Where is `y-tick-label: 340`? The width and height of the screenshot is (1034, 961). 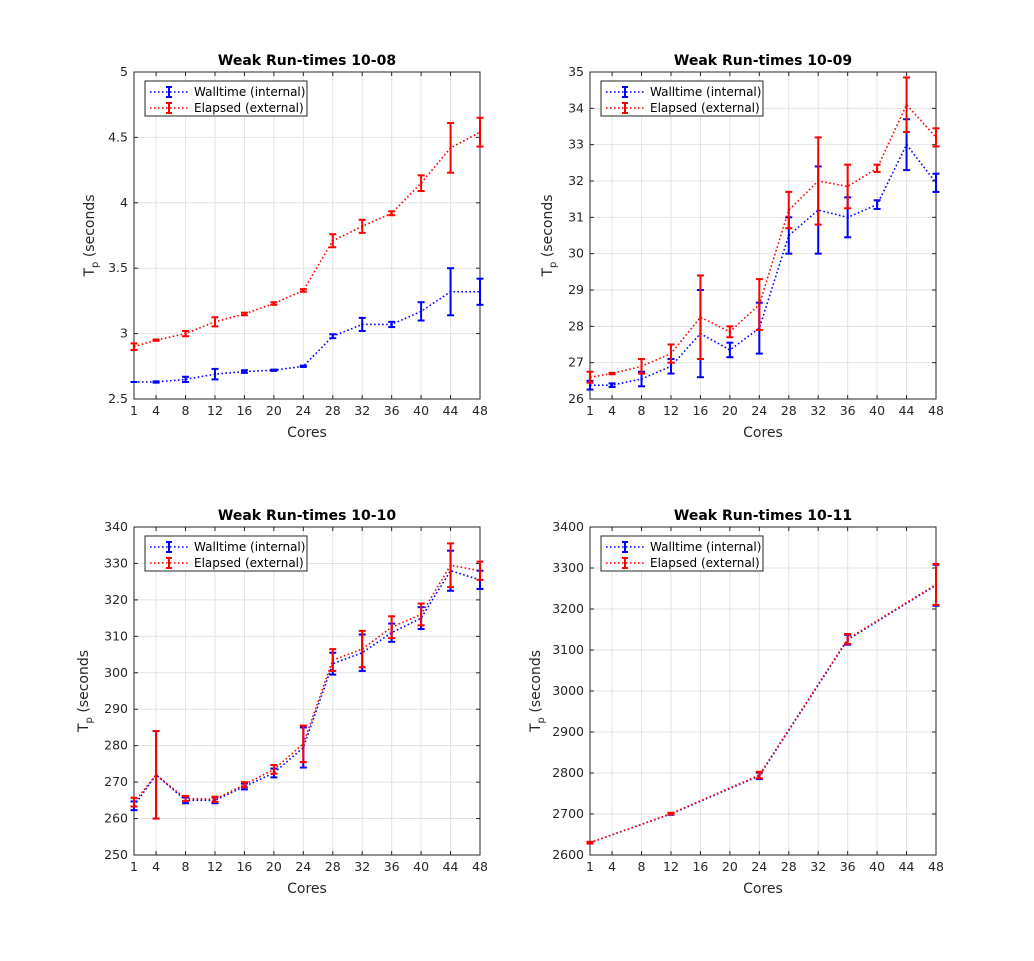 y-tick-label: 340 is located at coordinates (116, 526).